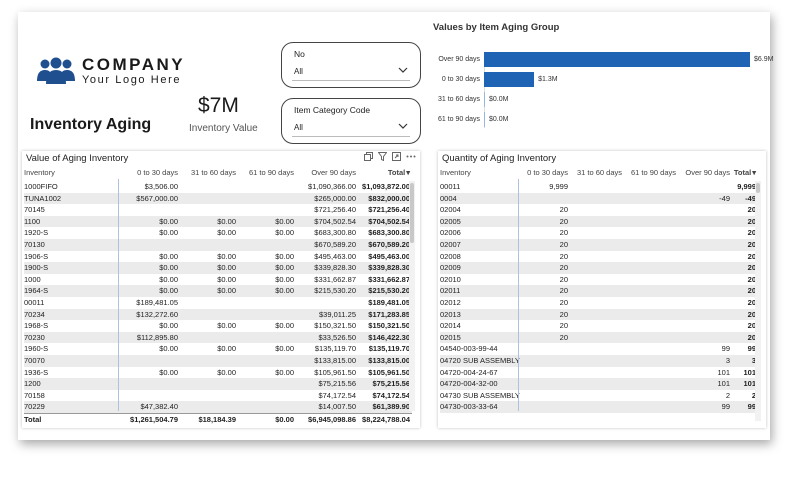 This screenshot has height=477, width=800. I want to click on table-row: 02004 20 20, so click(599, 210).